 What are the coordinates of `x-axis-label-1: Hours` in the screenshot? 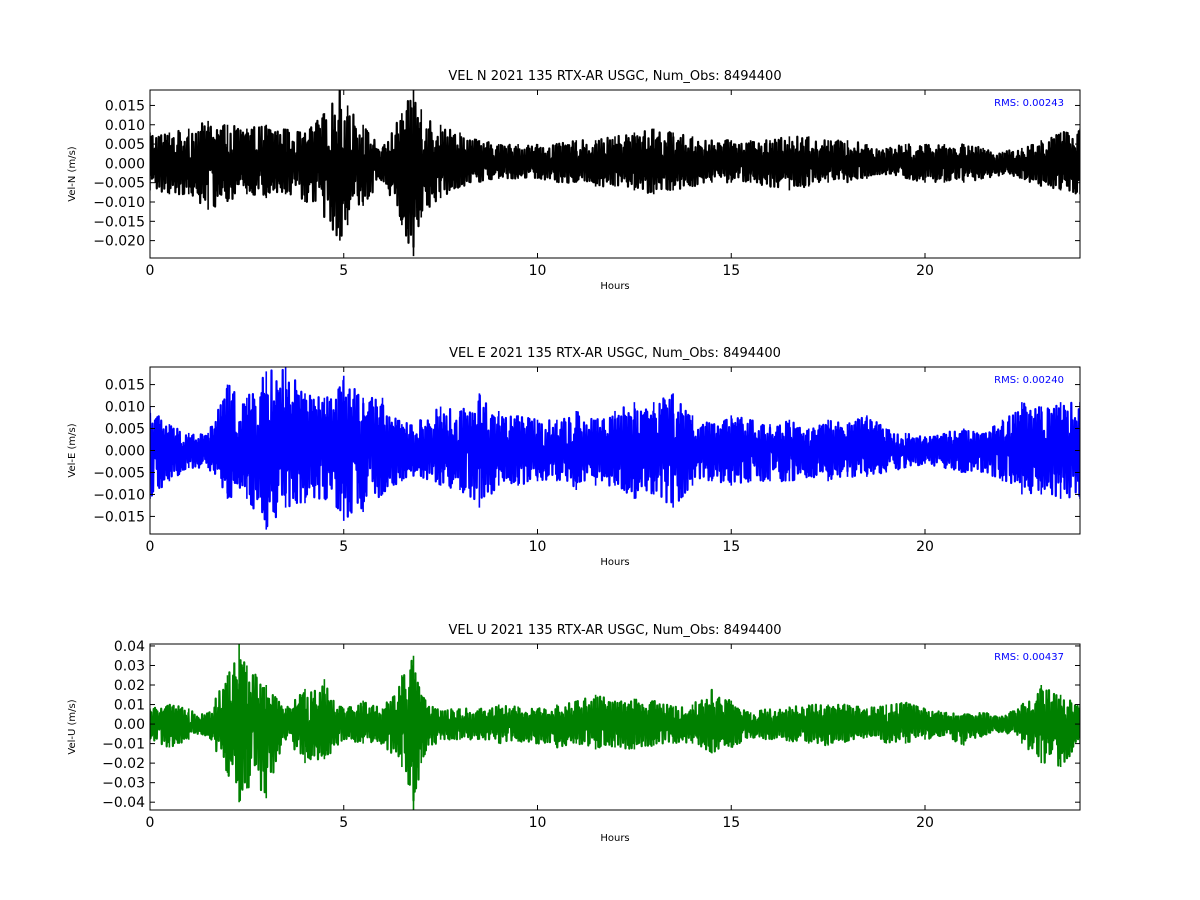 It's located at (614, 562).